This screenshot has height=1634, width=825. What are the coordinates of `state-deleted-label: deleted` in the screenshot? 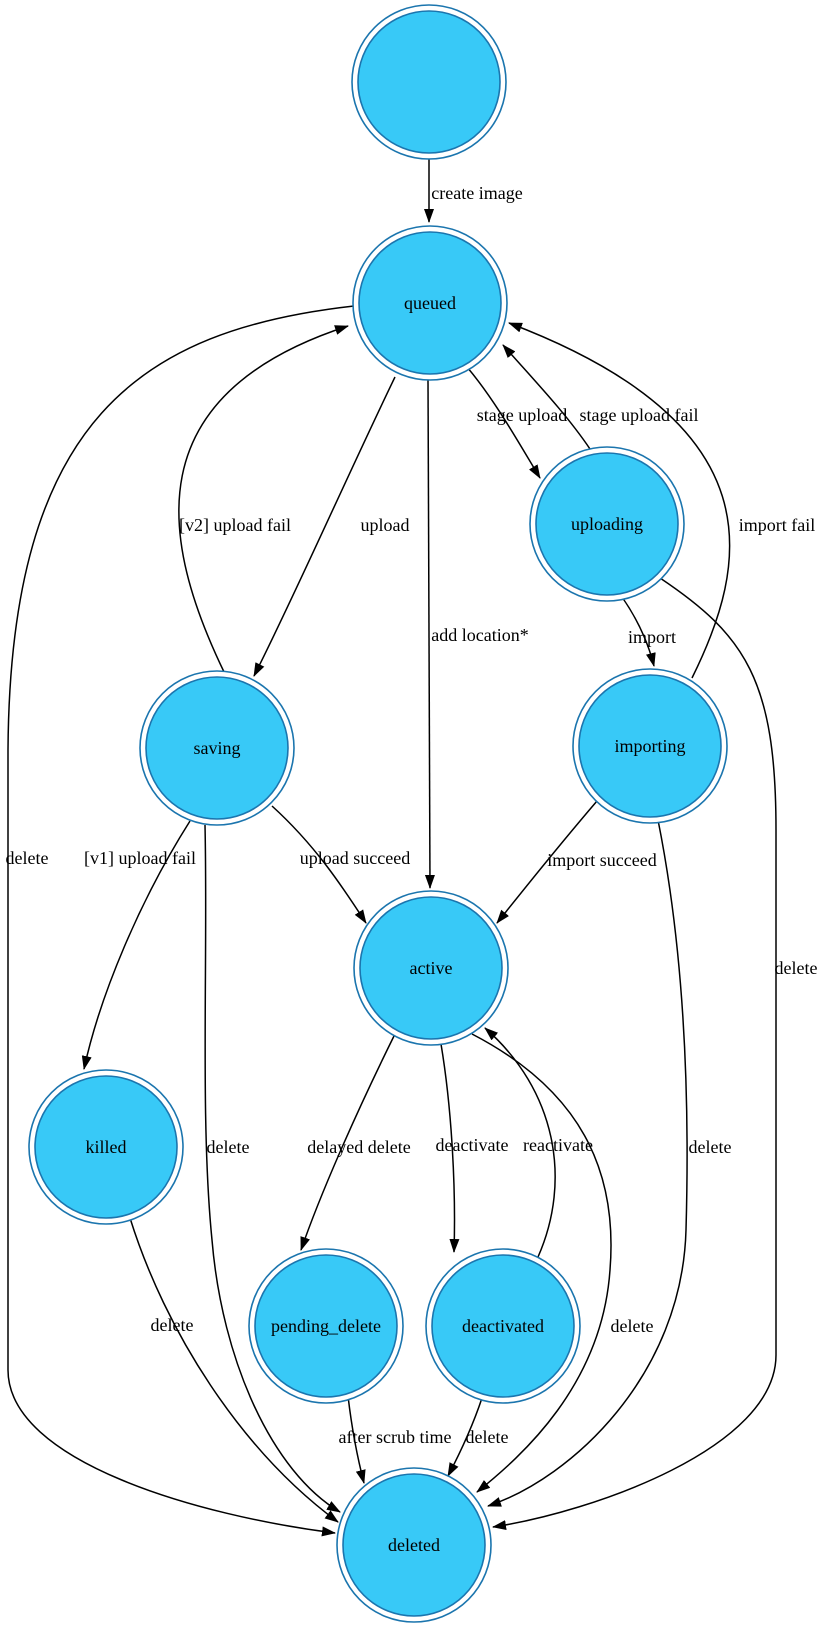 It's located at (414, 1545).